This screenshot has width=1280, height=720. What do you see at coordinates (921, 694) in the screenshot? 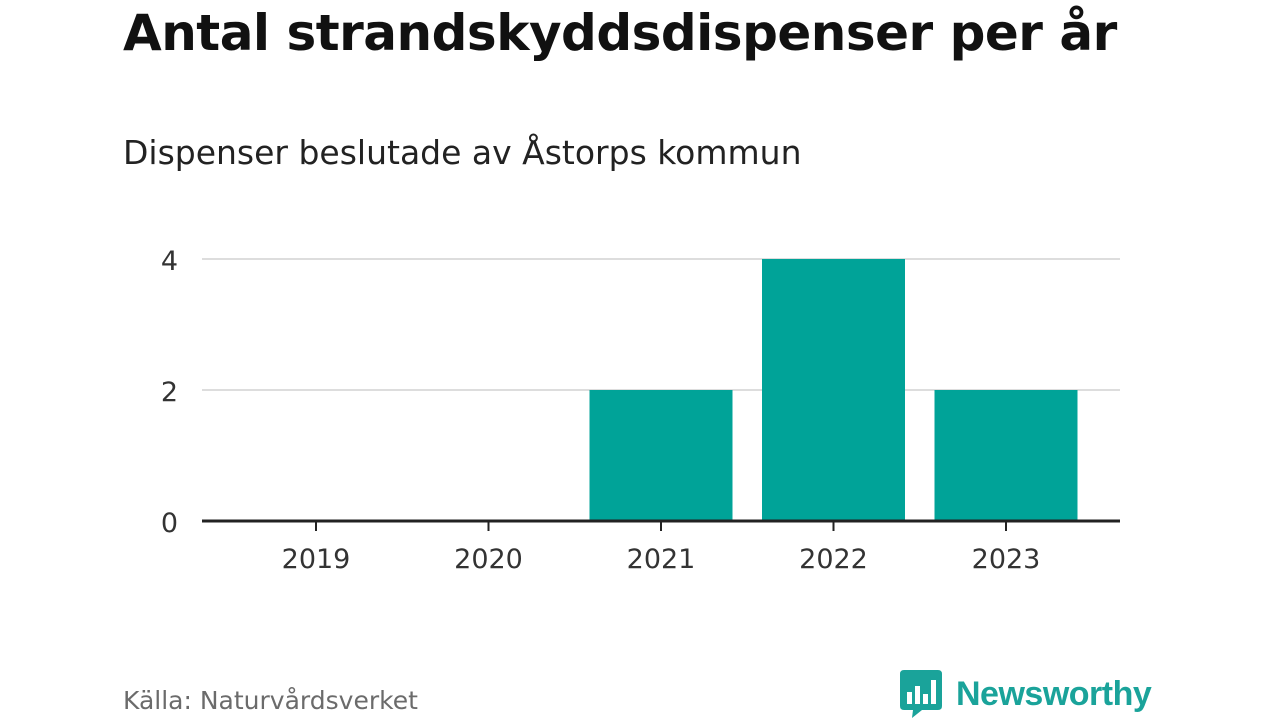
I see `newsworthy-chart-bubble-icon` at bounding box center [921, 694].